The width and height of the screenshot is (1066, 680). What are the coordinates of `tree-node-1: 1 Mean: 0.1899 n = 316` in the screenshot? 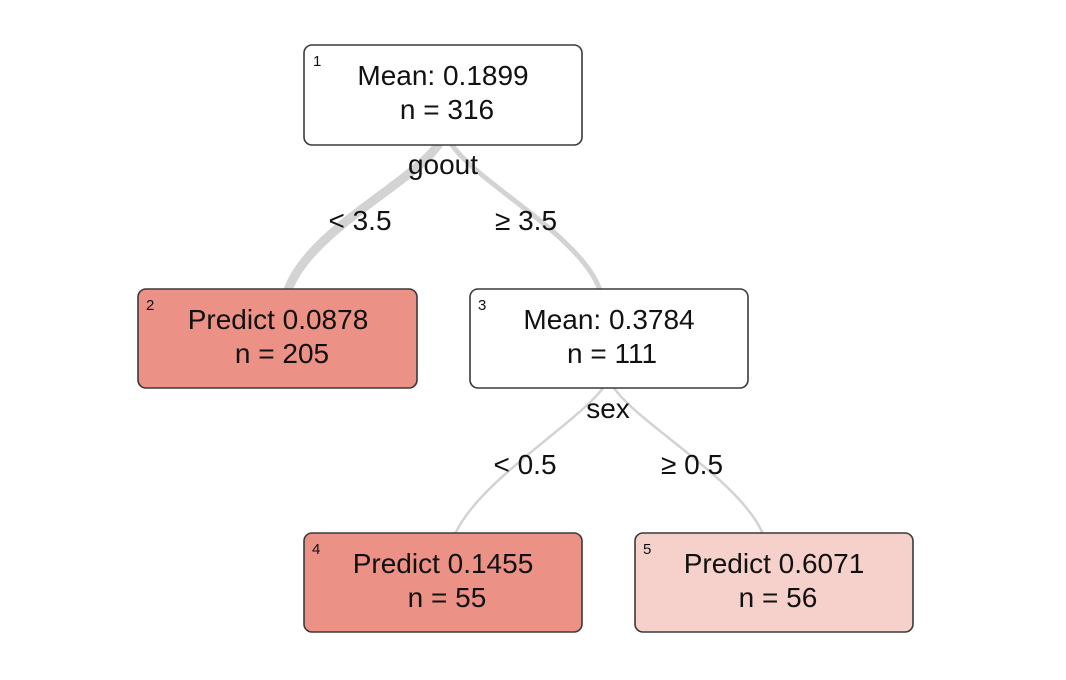 It's located at (443, 95).